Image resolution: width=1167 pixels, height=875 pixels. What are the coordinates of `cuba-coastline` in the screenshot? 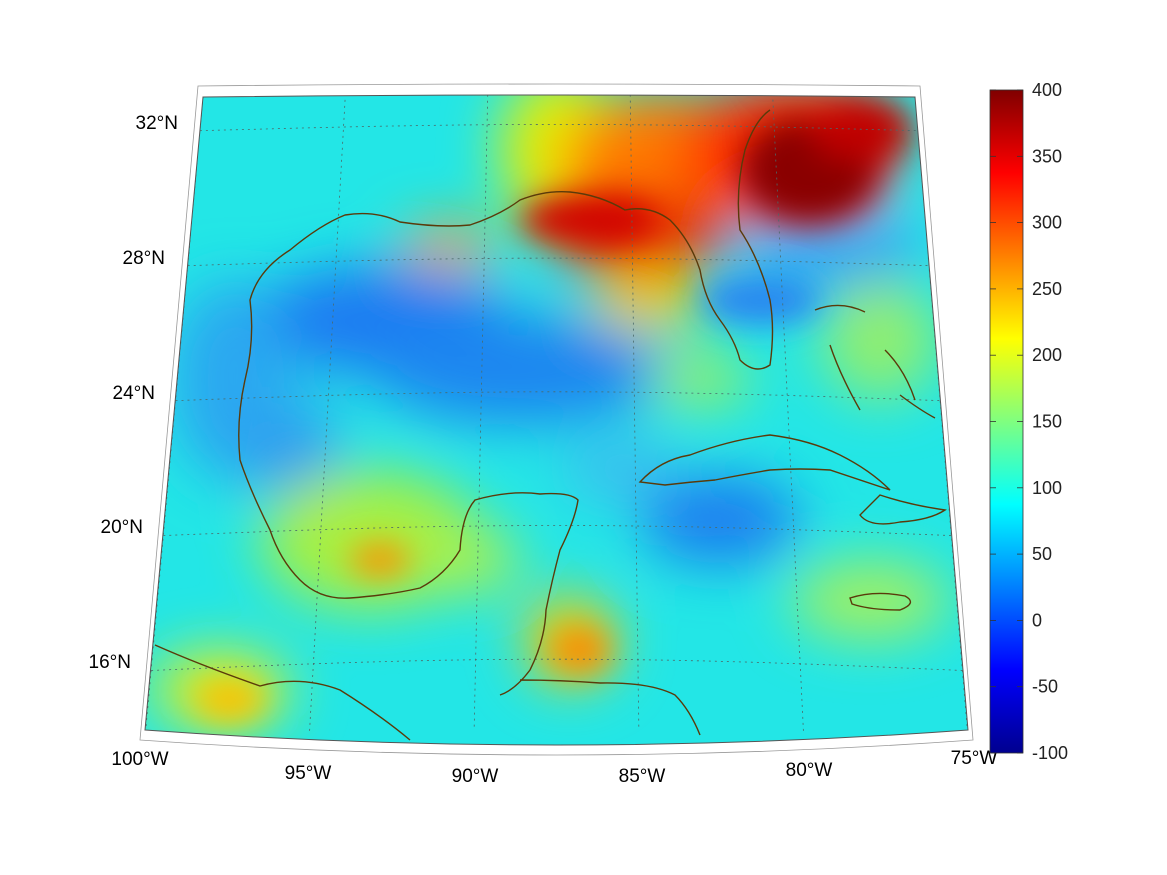 It's located at (764, 462).